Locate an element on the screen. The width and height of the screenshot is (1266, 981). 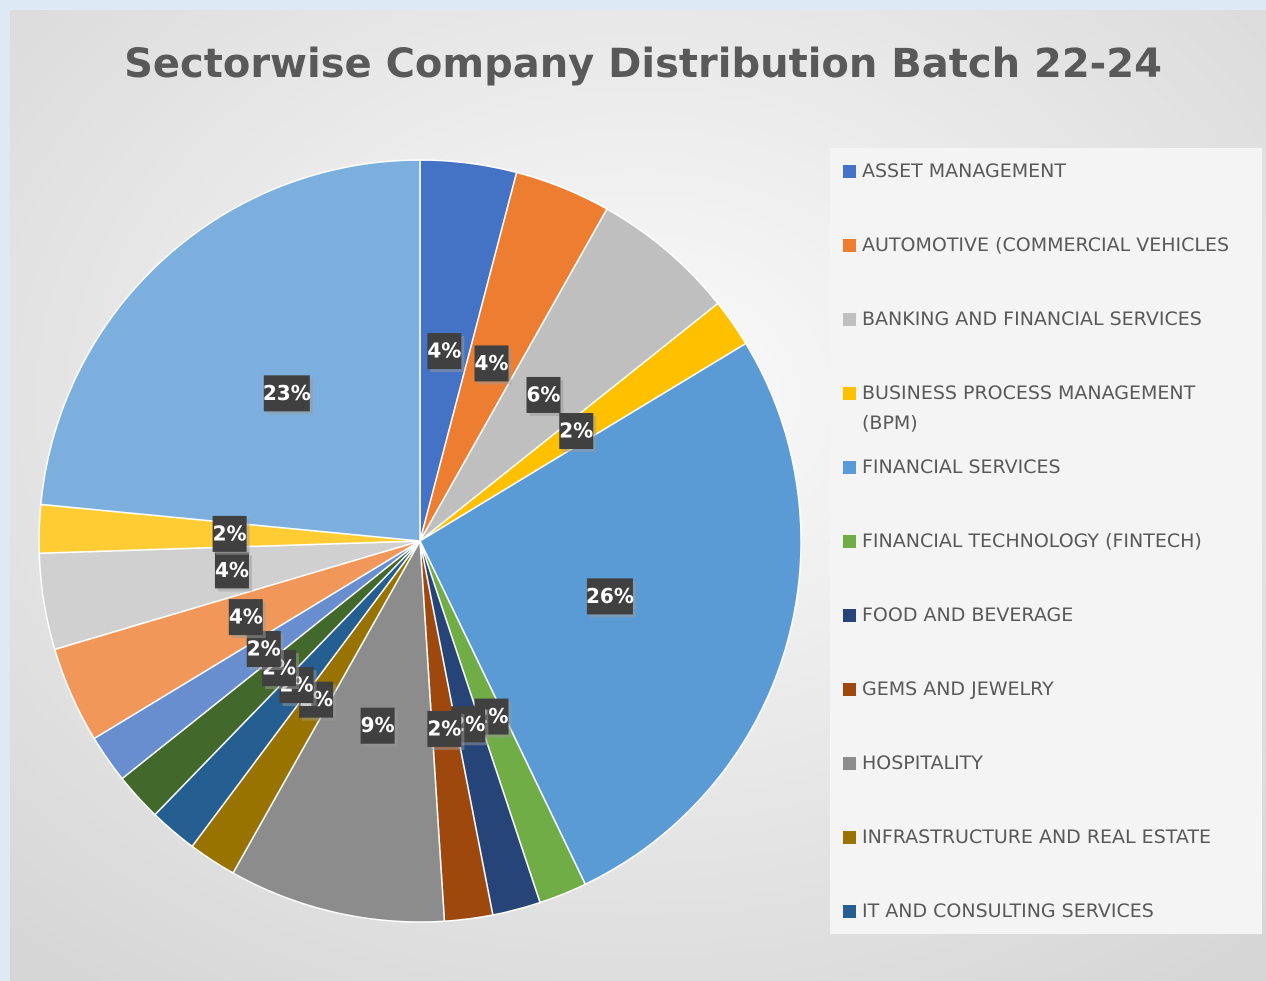
legend-label: FOOD AND BEVERAGE is located at coordinates (968, 615).